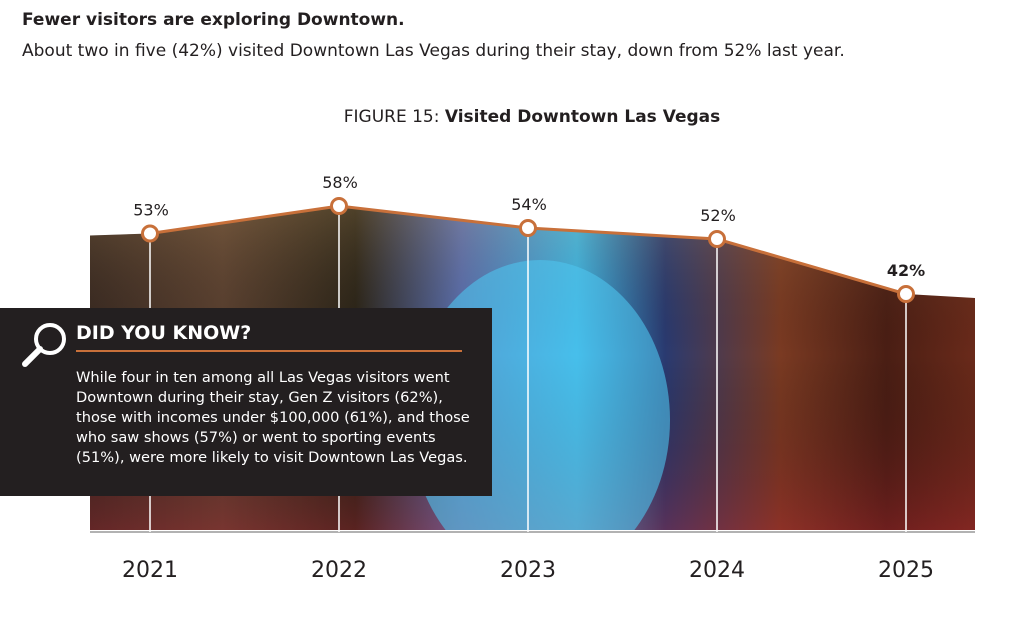  Describe the element at coordinates (394, 117) in the screenshot. I see `figure-prefix: FIGURE 15:` at that location.